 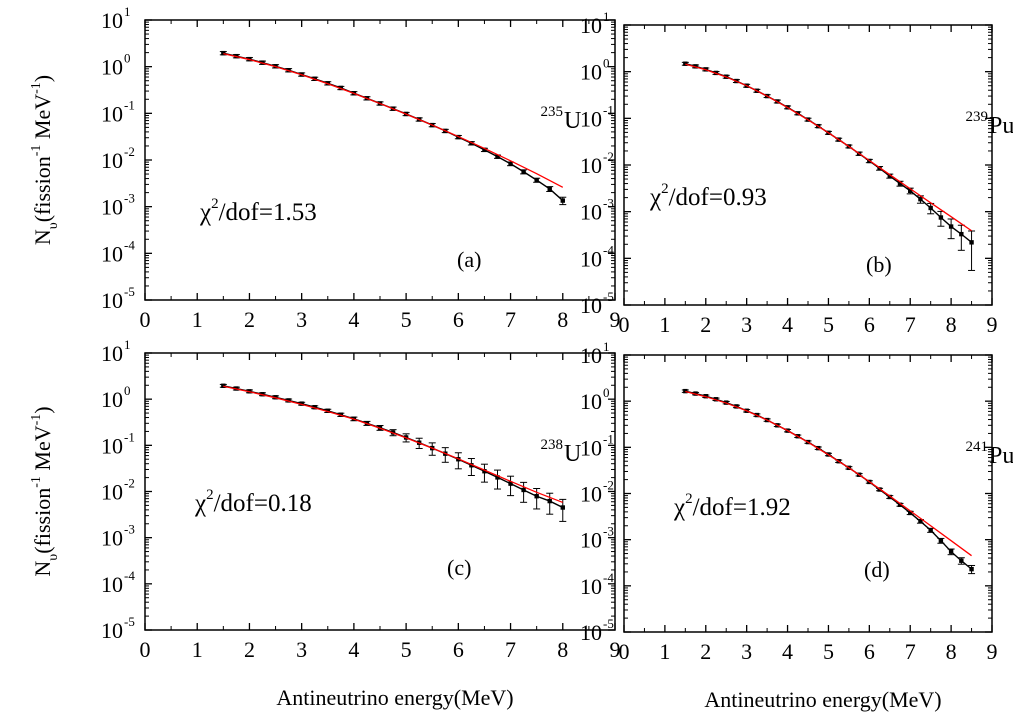 What do you see at coordinates (910, 324) in the screenshot?
I see `x-tick-label: 7` at bounding box center [910, 324].